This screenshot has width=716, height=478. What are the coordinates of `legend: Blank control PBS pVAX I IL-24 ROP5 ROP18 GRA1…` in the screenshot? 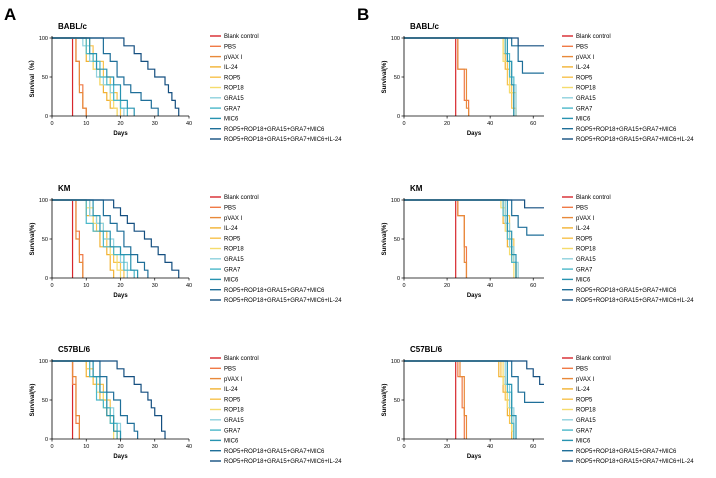 It's located at (628, 88).